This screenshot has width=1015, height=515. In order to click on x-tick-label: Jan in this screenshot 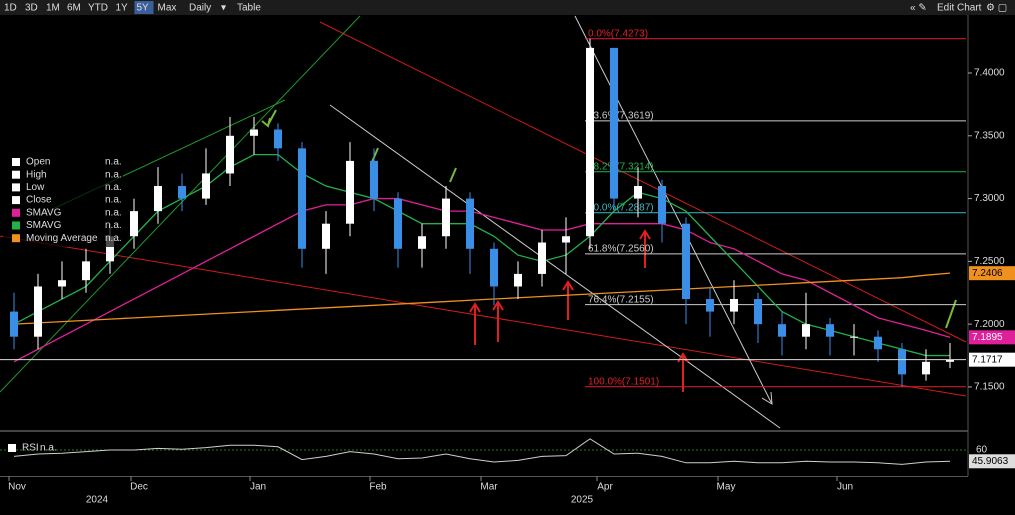, I will do `click(258, 487)`.